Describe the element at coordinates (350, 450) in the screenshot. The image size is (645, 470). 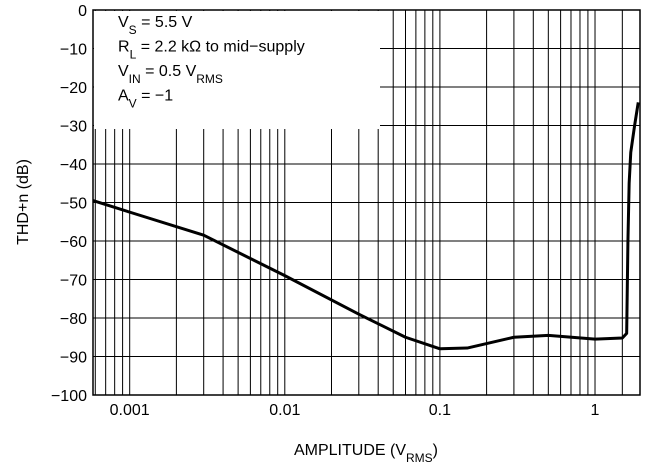
I see `x-axis-label-part: AMPLITUDE (V` at that location.